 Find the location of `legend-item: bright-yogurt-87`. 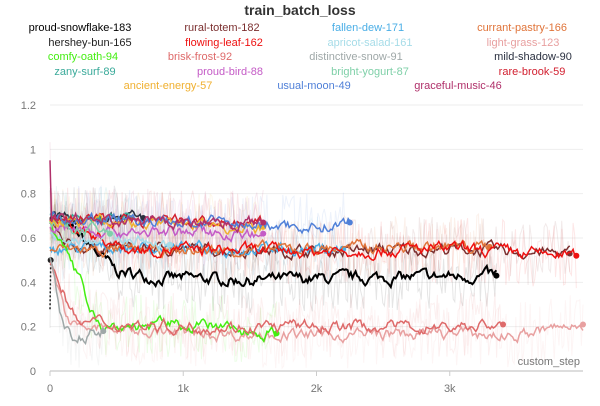

legend-item: bright-yogurt-87 is located at coordinates (370, 71).